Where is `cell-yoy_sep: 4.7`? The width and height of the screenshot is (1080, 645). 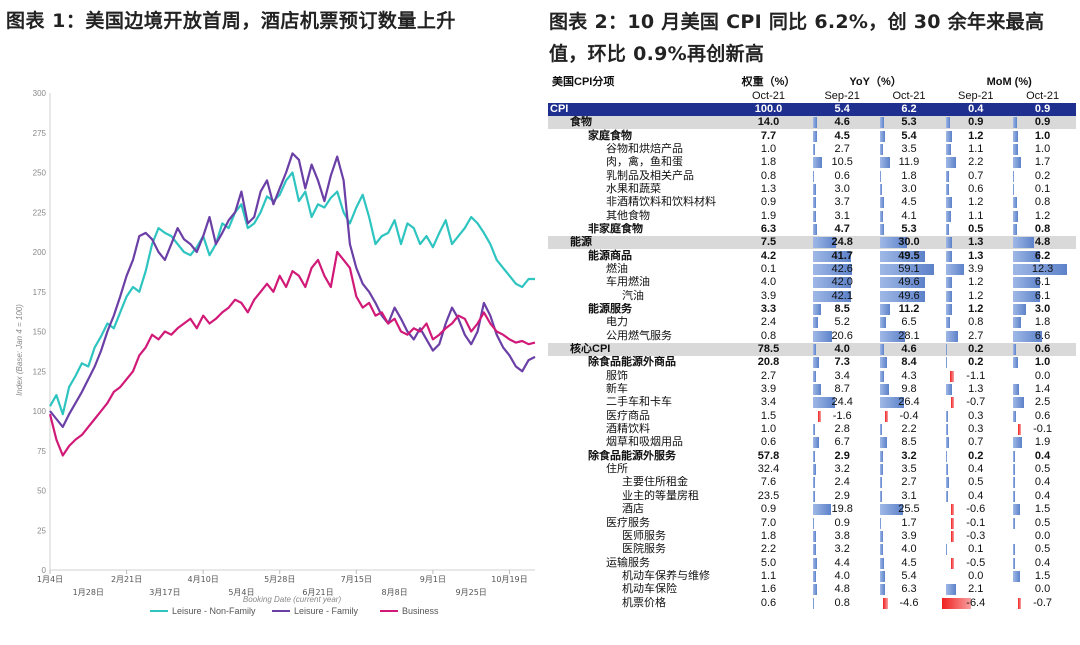 cell-yoy_sep: 4.7 is located at coordinates (842, 229).